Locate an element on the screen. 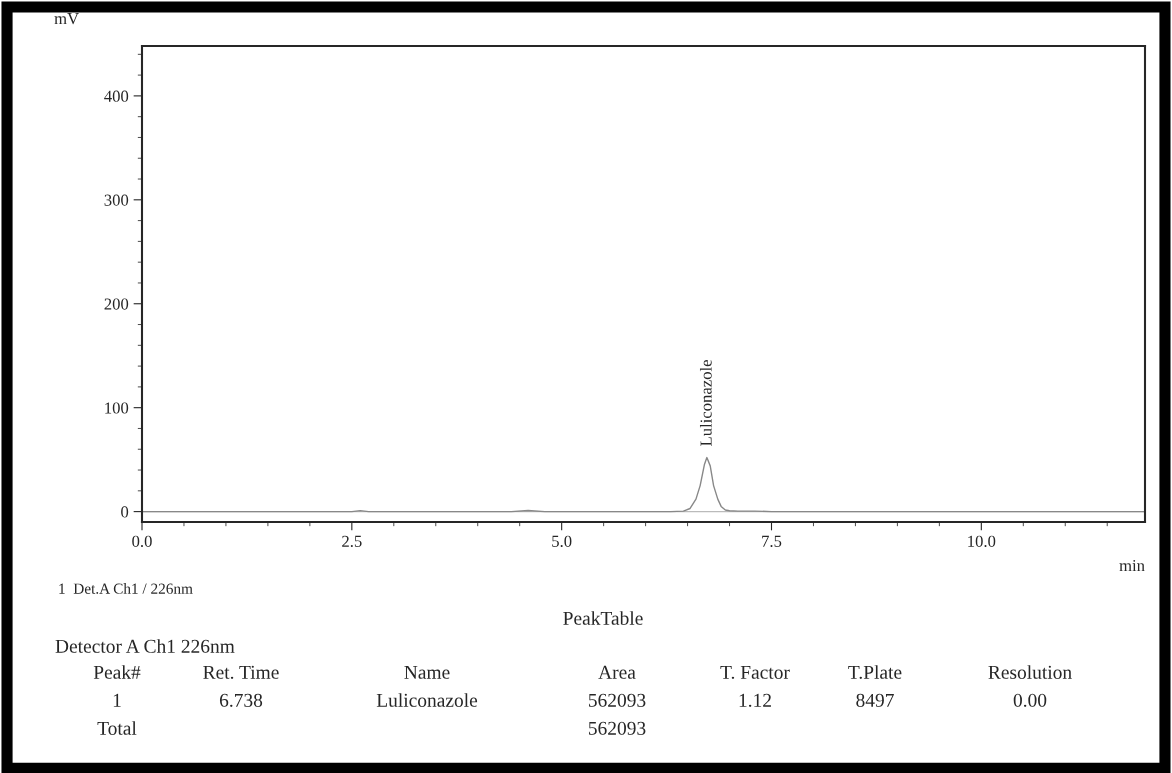  x-tick-label: 5.0 is located at coordinates (562, 541).